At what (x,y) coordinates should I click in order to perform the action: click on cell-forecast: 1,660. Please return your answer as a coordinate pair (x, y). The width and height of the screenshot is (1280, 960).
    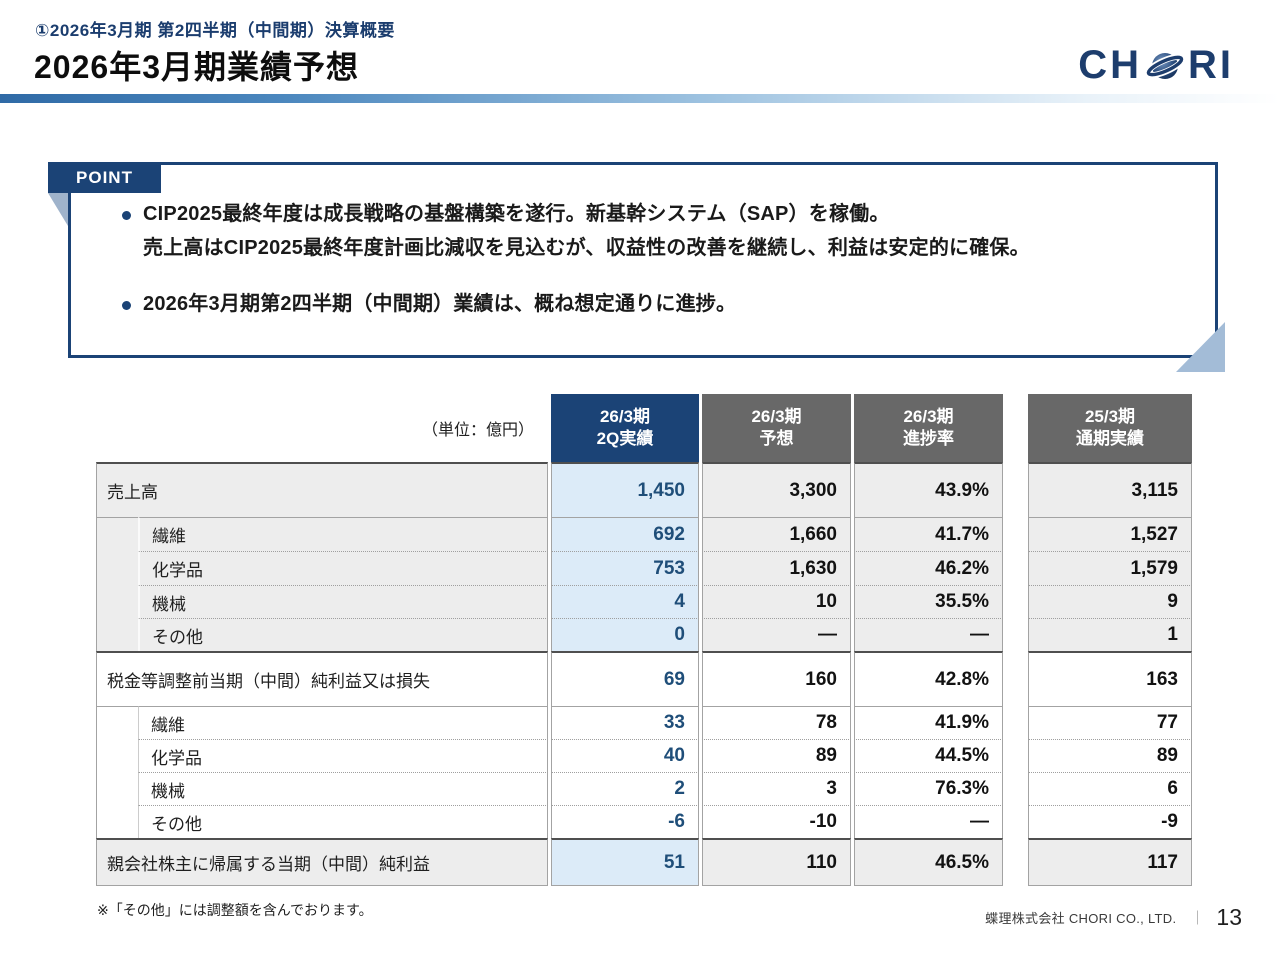
    Looking at the image, I should click on (776, 534).